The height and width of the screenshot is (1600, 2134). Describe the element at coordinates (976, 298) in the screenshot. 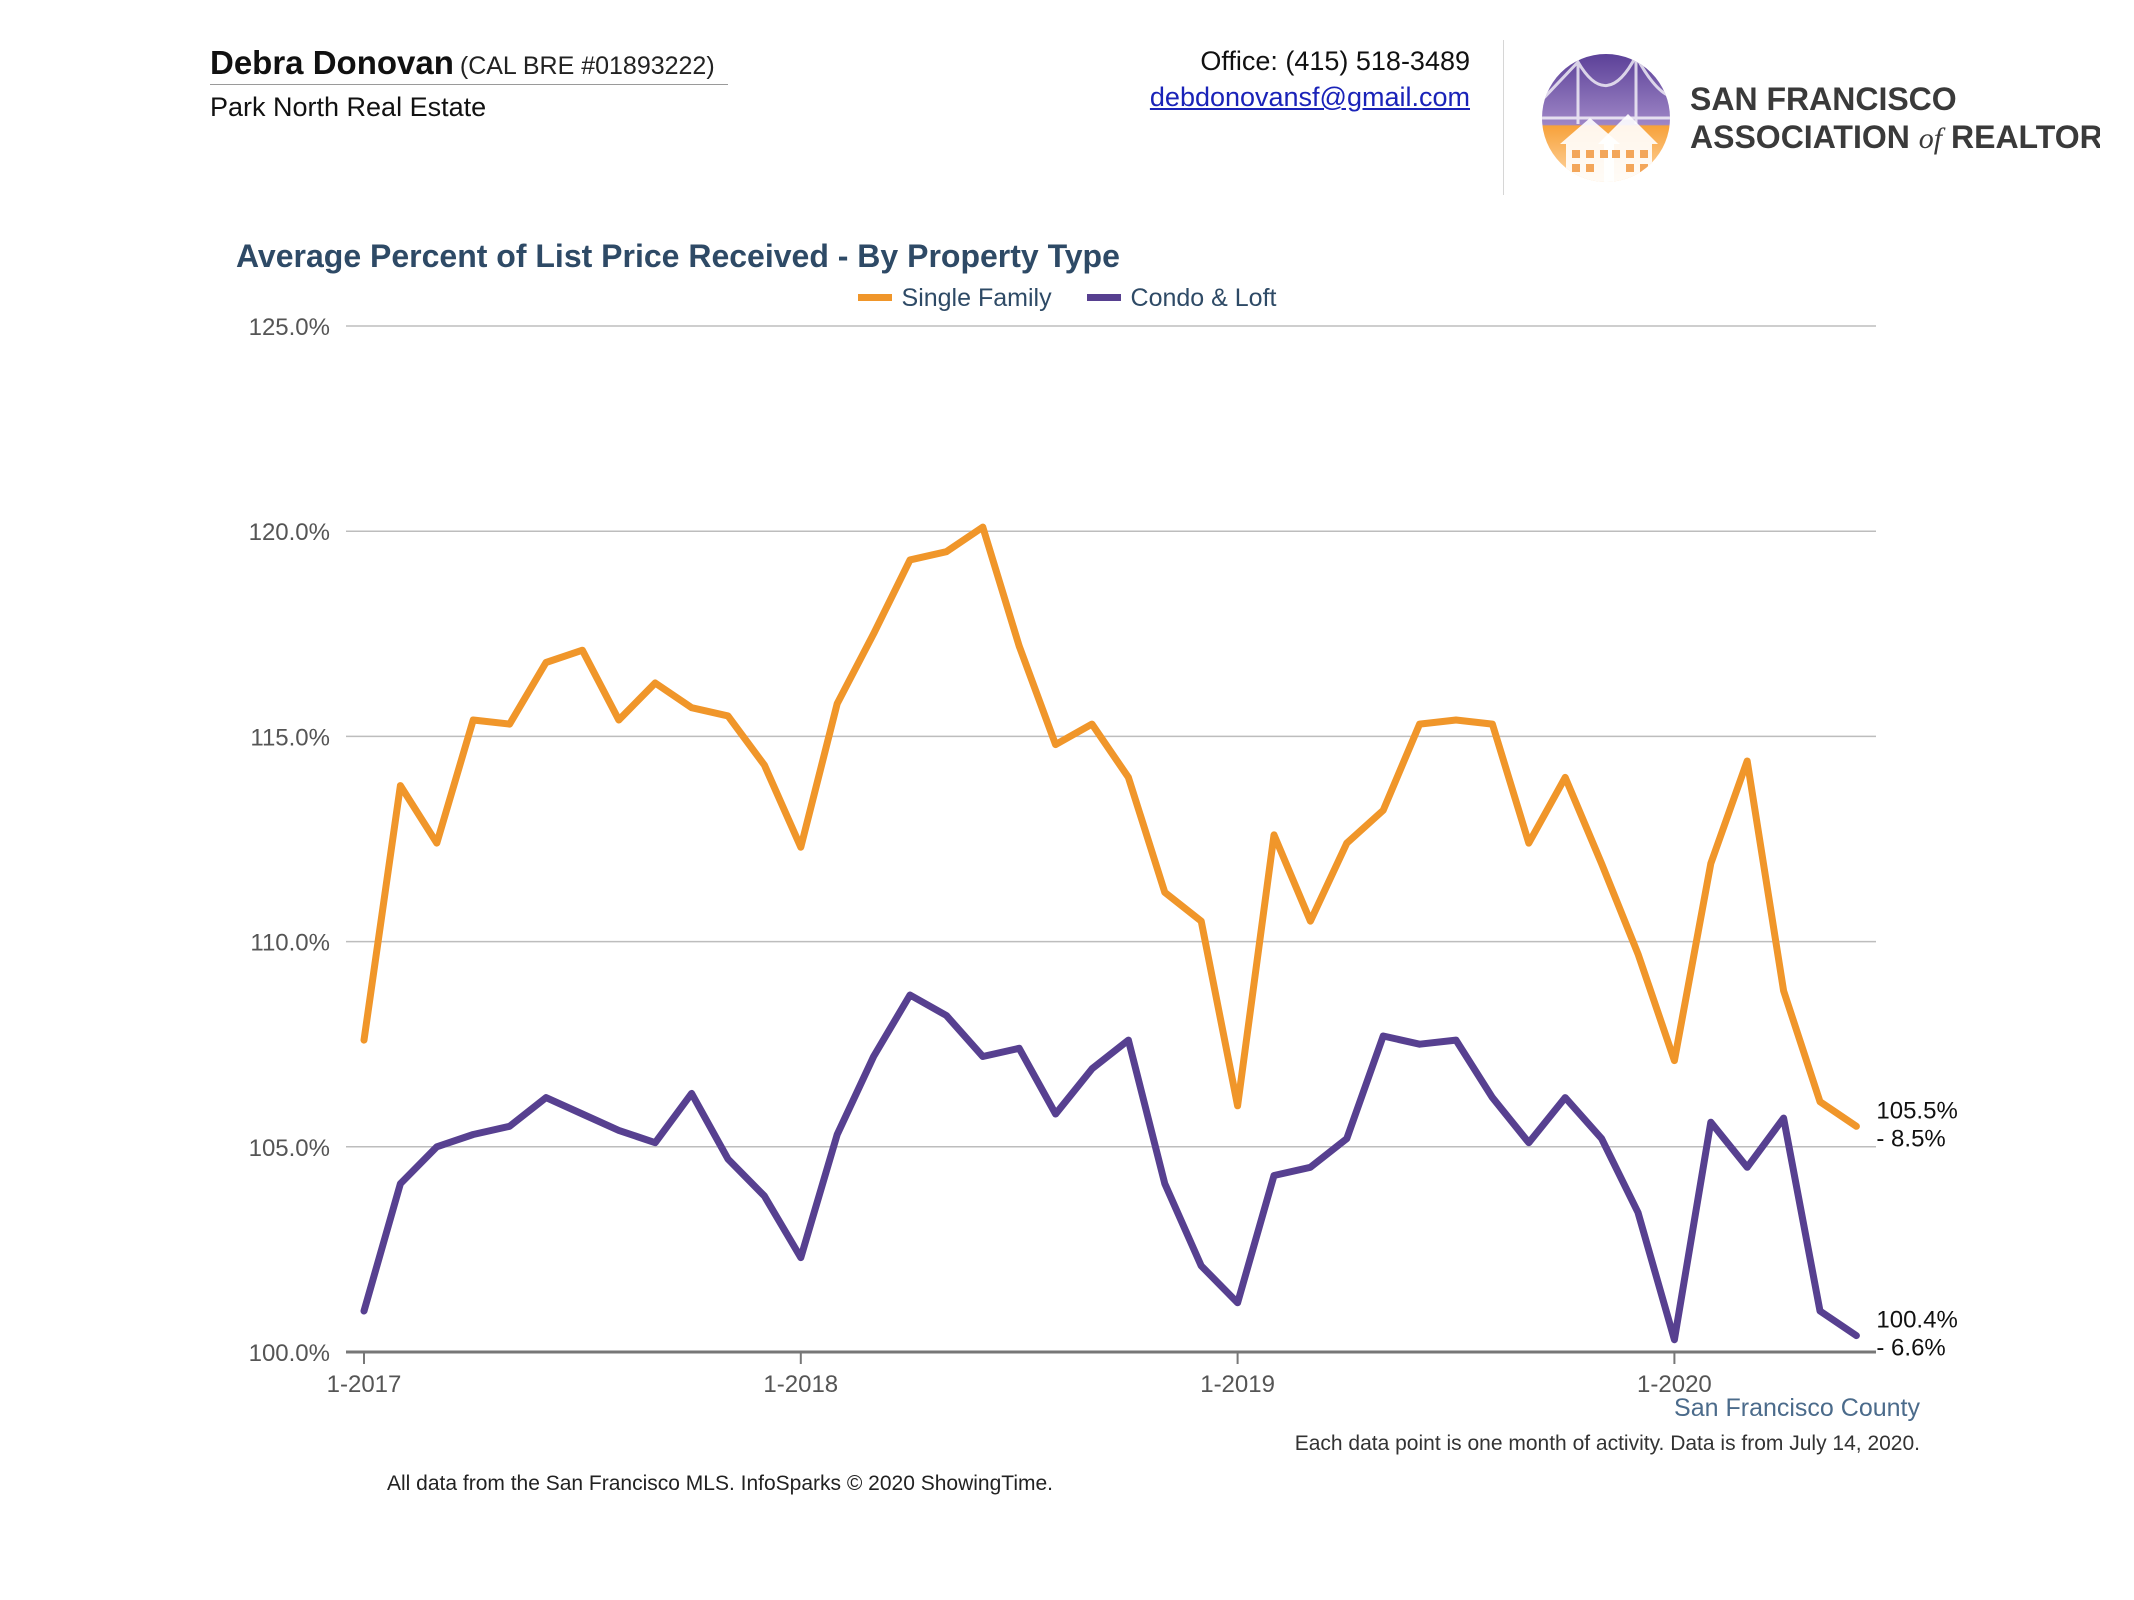

I see `legend-label-single-family: Single Family` at that location.